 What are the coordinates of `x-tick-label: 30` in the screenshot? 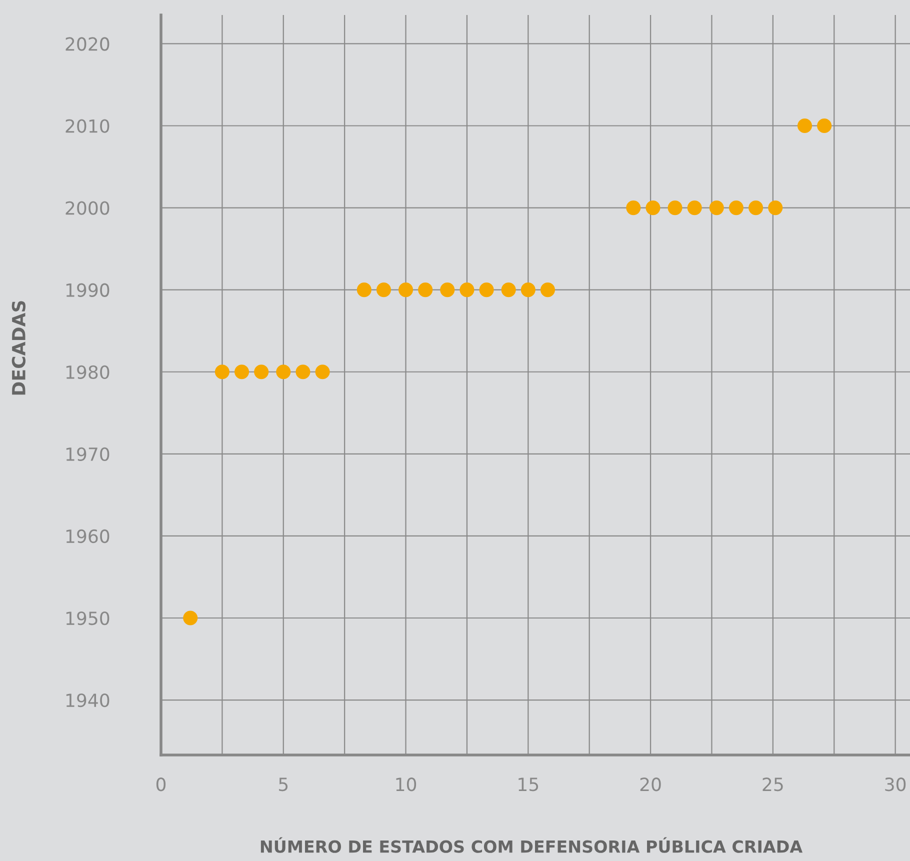 It's located at (895, 785).